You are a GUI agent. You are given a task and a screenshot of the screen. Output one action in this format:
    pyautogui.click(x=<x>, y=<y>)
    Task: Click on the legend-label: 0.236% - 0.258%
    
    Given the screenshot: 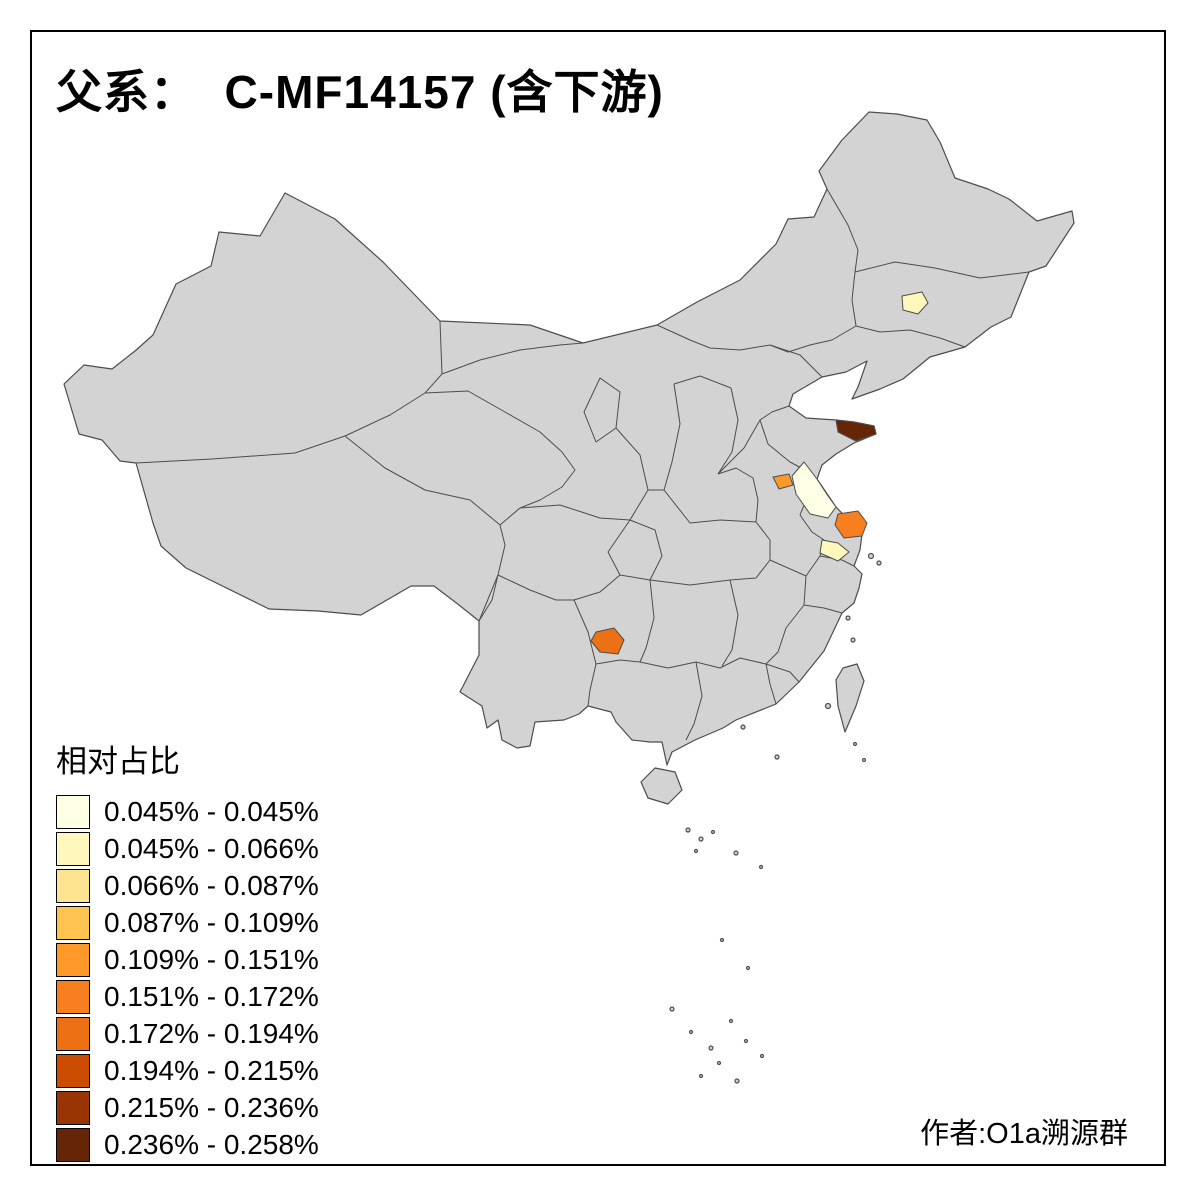 What is the action you would take?
    pyautogui.click(x=211, y=1144)
    